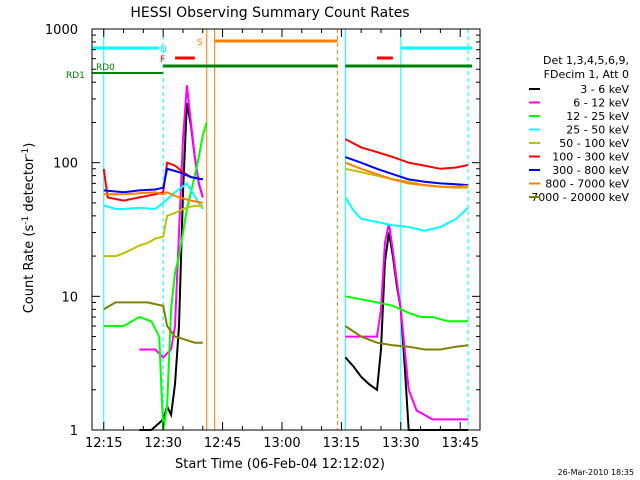  Describe the element at coordinates (341, 443) in the screenshot. I see `x-tick-label: 13:15` at that location.